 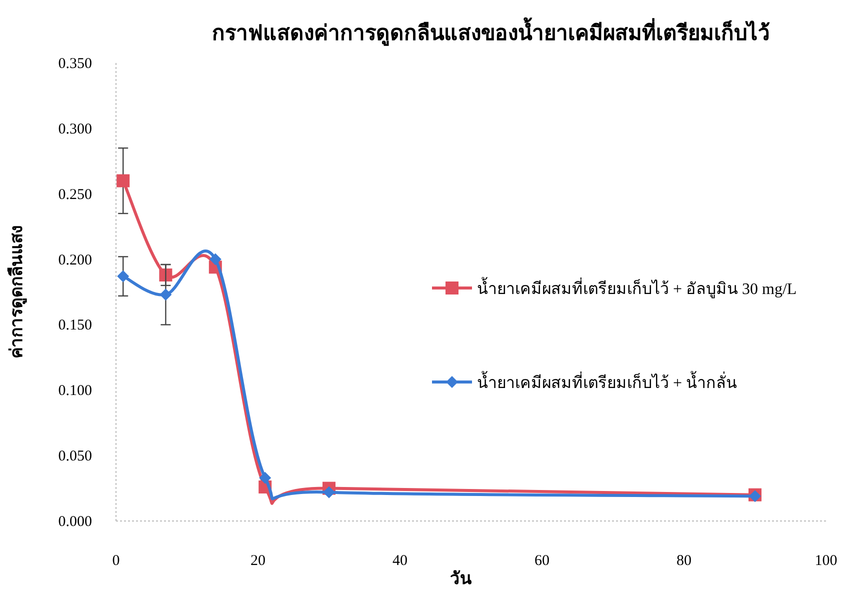 What do you see at coordinates (461, 578) in the screenshot?
I see `x-axis-title: วัน` at bounding box center [461, 578].